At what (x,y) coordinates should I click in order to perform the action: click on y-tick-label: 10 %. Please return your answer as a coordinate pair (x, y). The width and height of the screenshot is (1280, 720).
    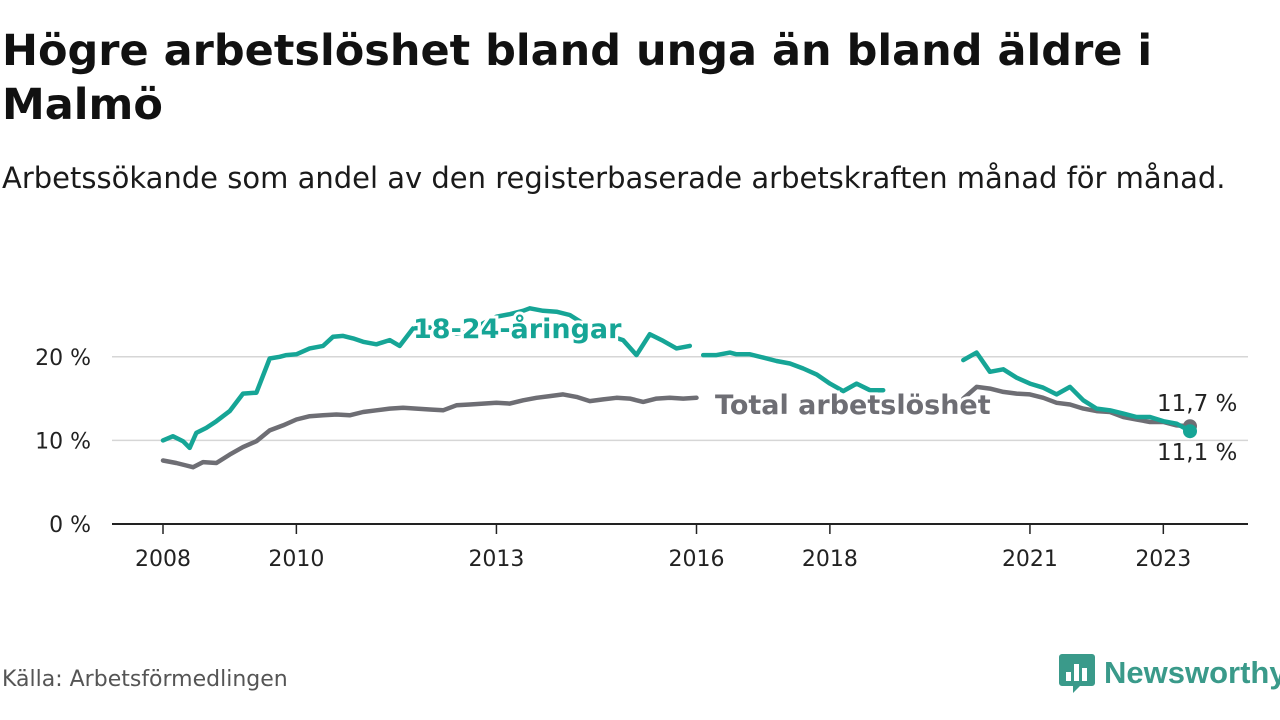
    Looking at the image, I should click on (63, 441).